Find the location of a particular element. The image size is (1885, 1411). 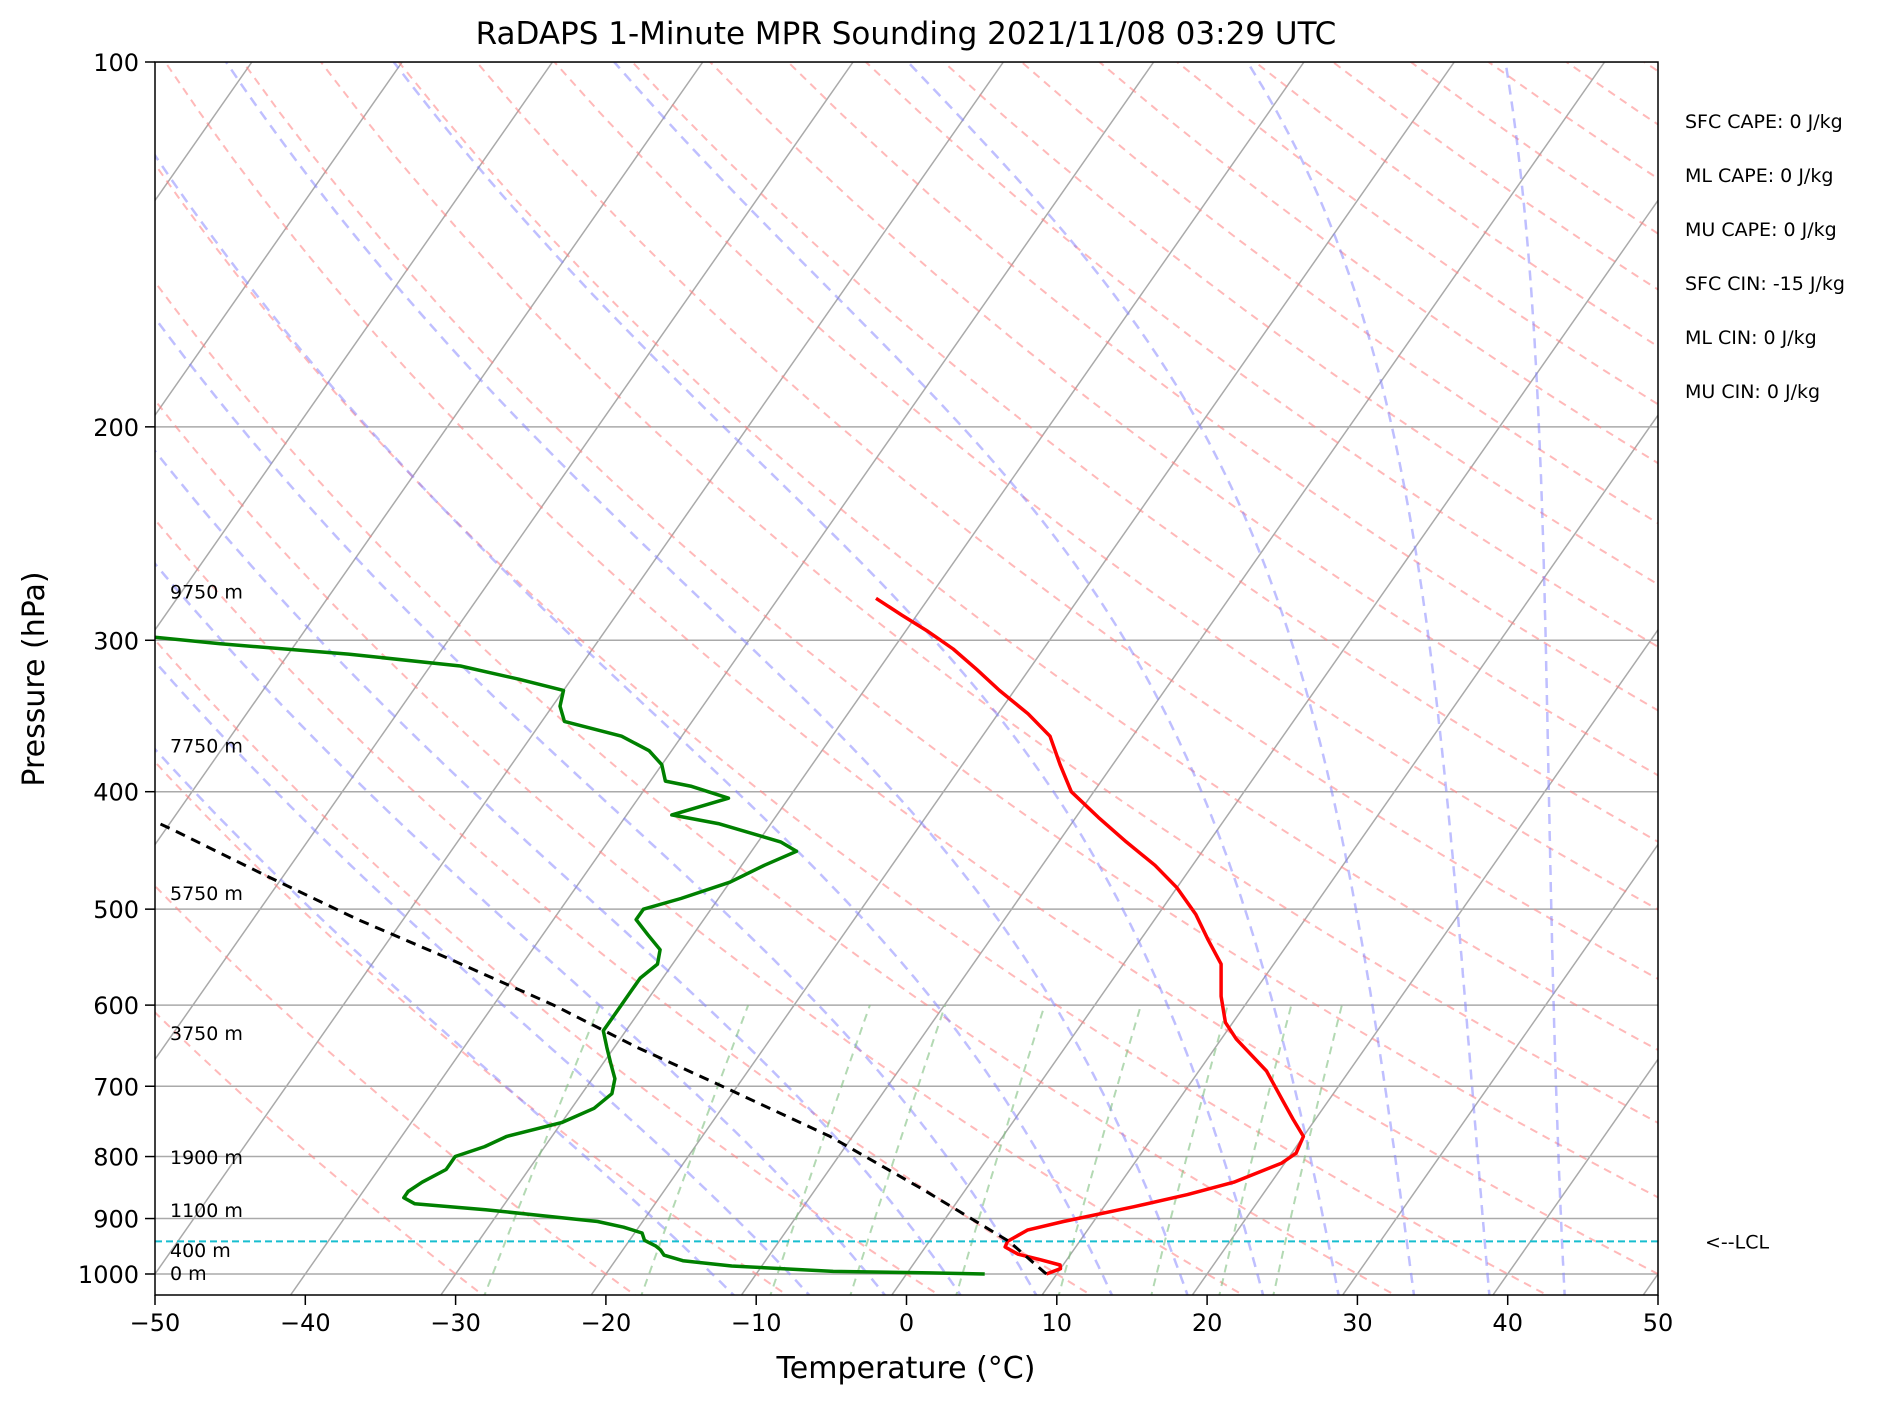

x-tick-label: −20 is located at coordinates (606, 1323).